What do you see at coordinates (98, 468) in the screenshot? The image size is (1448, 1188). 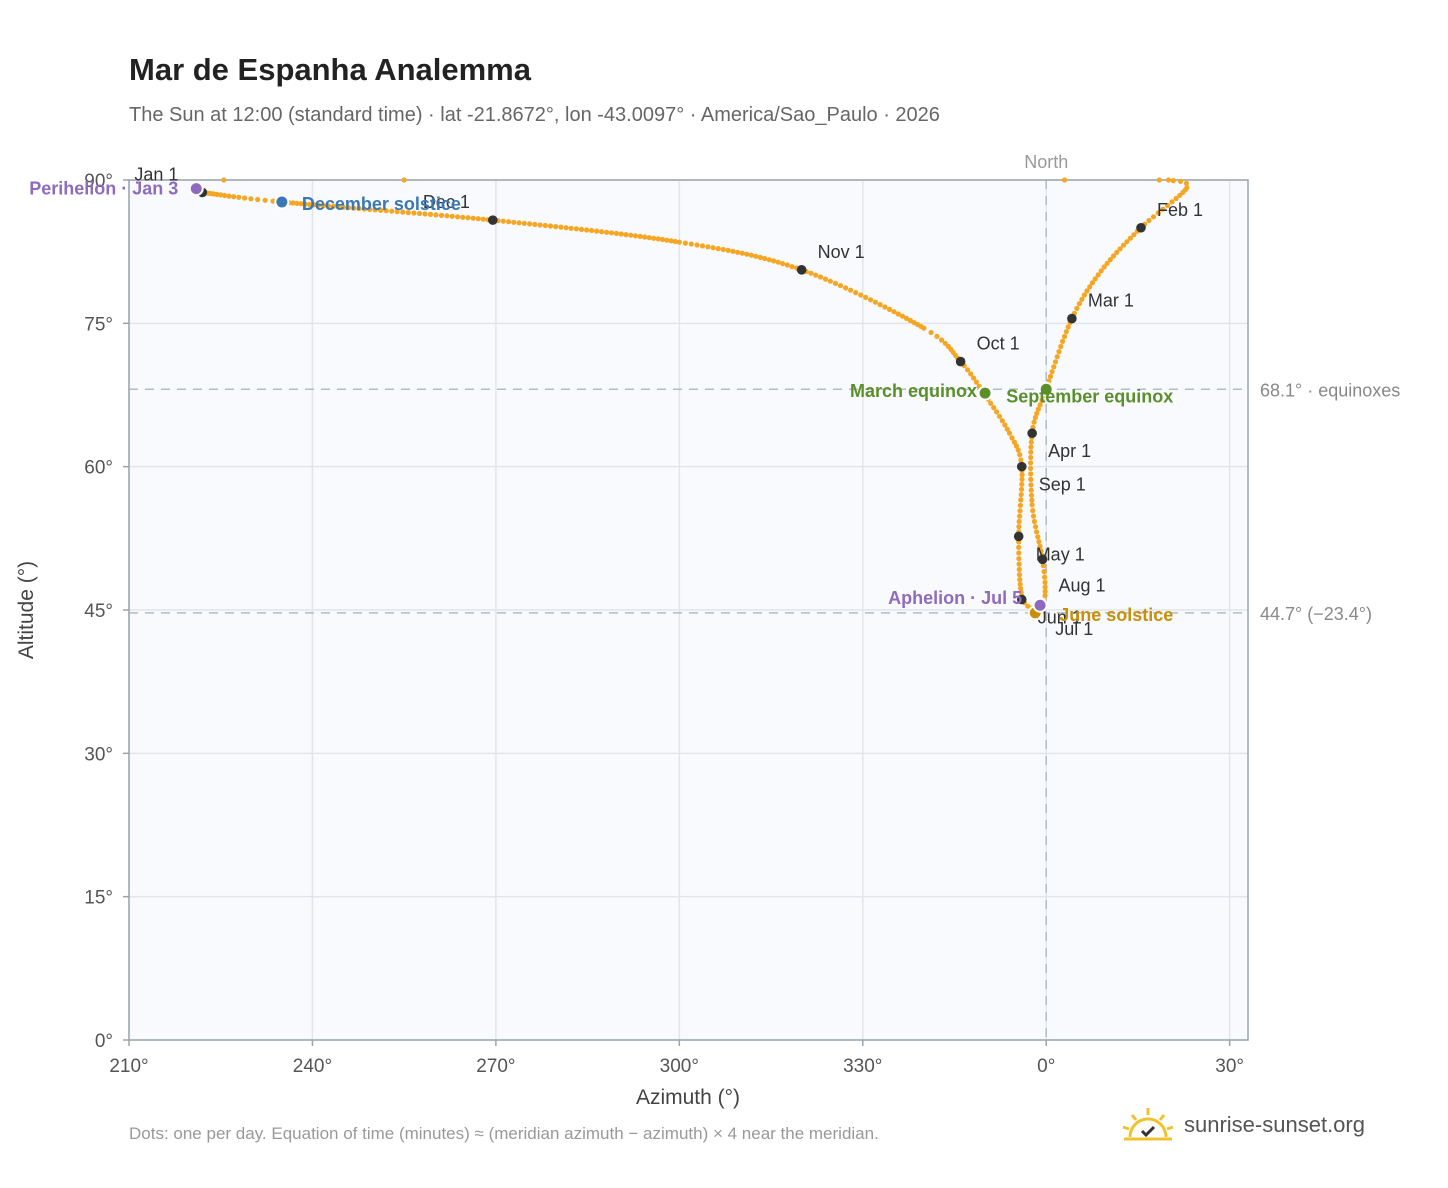 I see `y-tick-label: 60°` at bounding box center [98, 468].